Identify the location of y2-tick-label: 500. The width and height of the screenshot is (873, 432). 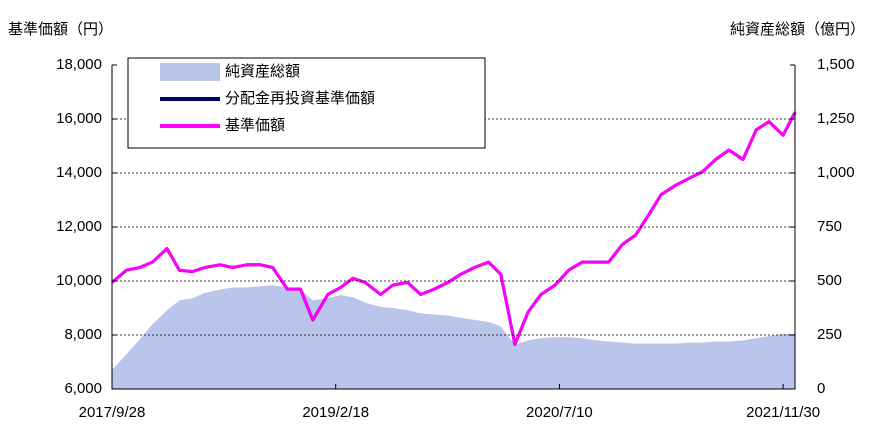
(829, 280).